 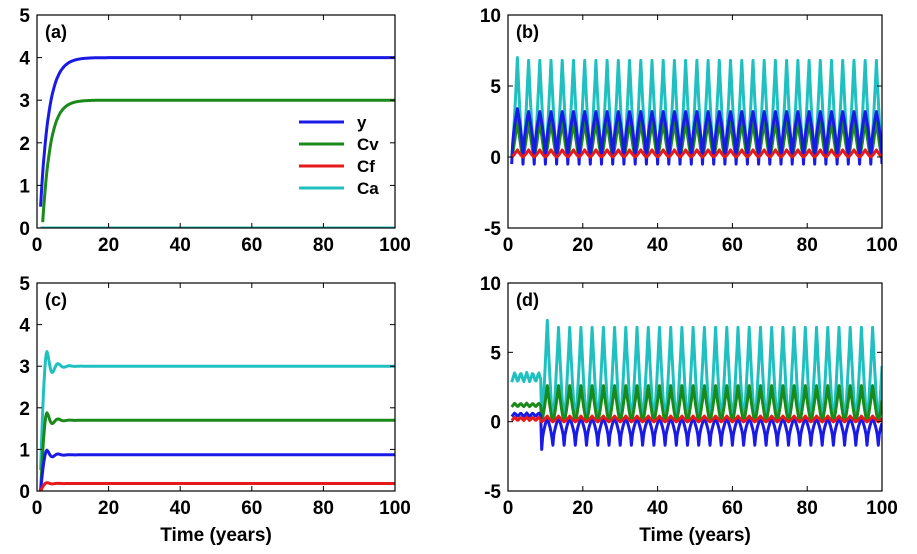 What do you see at coordinates (366, 166) in the screenshot?
I see `legend-label-cf: Cf` at bounding box center [366, 166].